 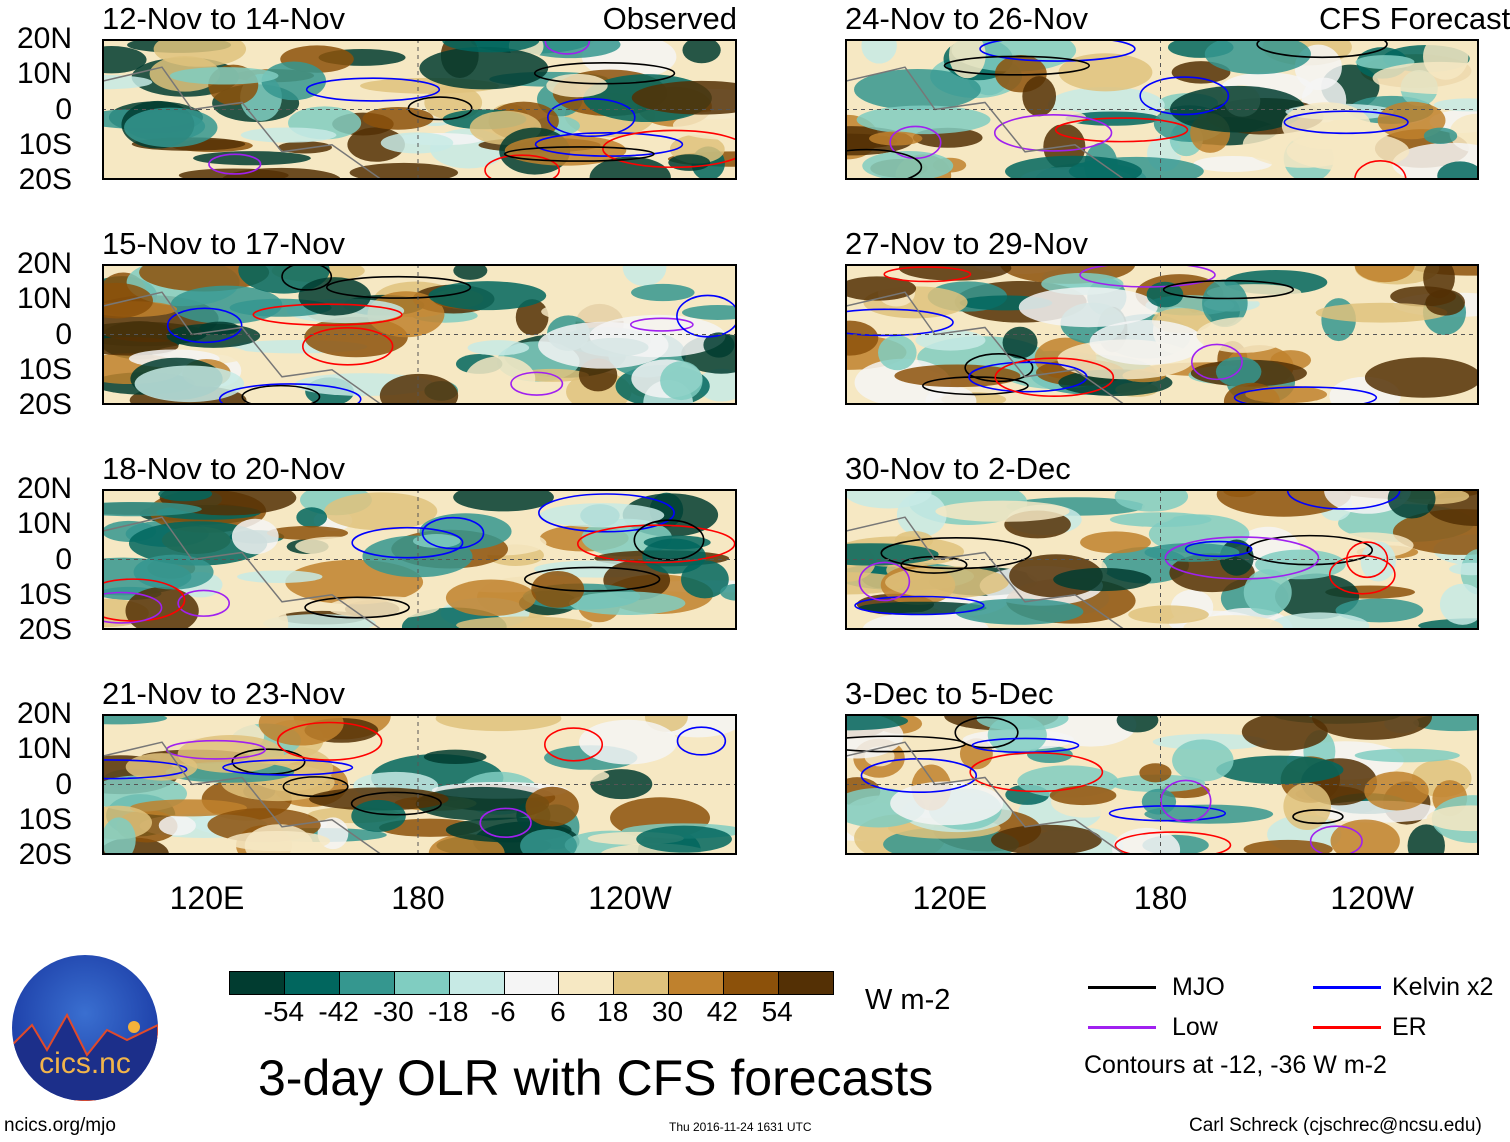 What do you see at coordinates (85, 1028) in the screenshot?
I see `cics-logo: cics.nc` at bounding box center [85, 1028].